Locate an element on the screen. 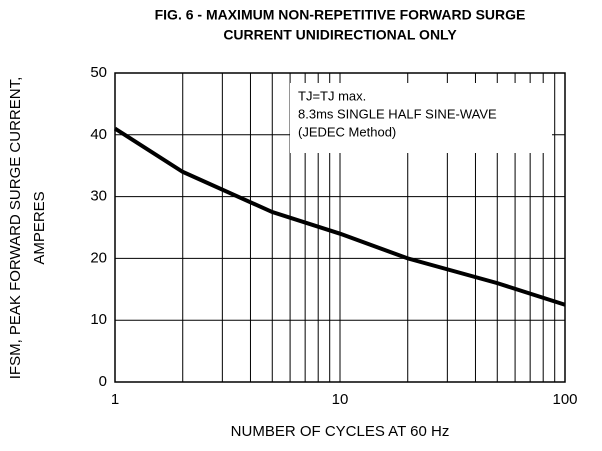 This screenshot has height=451, width=602. chart-title: CURRENT UNIDIRECTIONAL ONLY is located at coordinates (340, 35).